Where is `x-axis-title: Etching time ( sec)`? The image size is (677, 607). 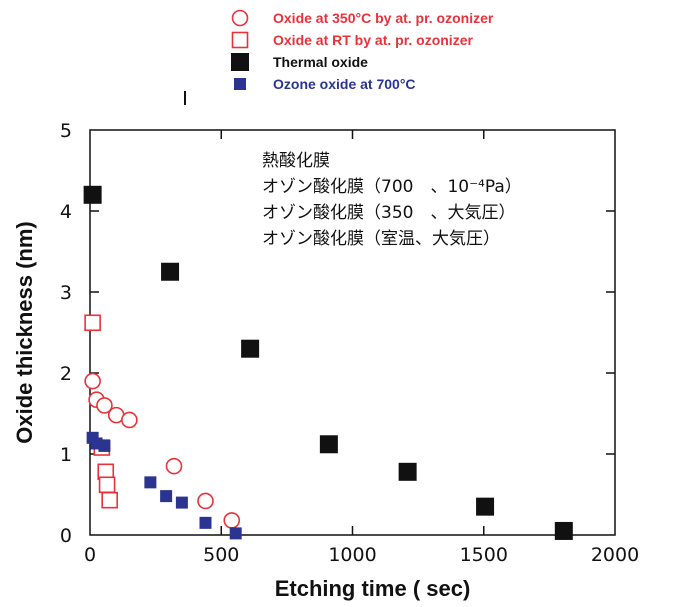 x-axis-title: Etching time ( sec) is located at coordinates (373, 588).